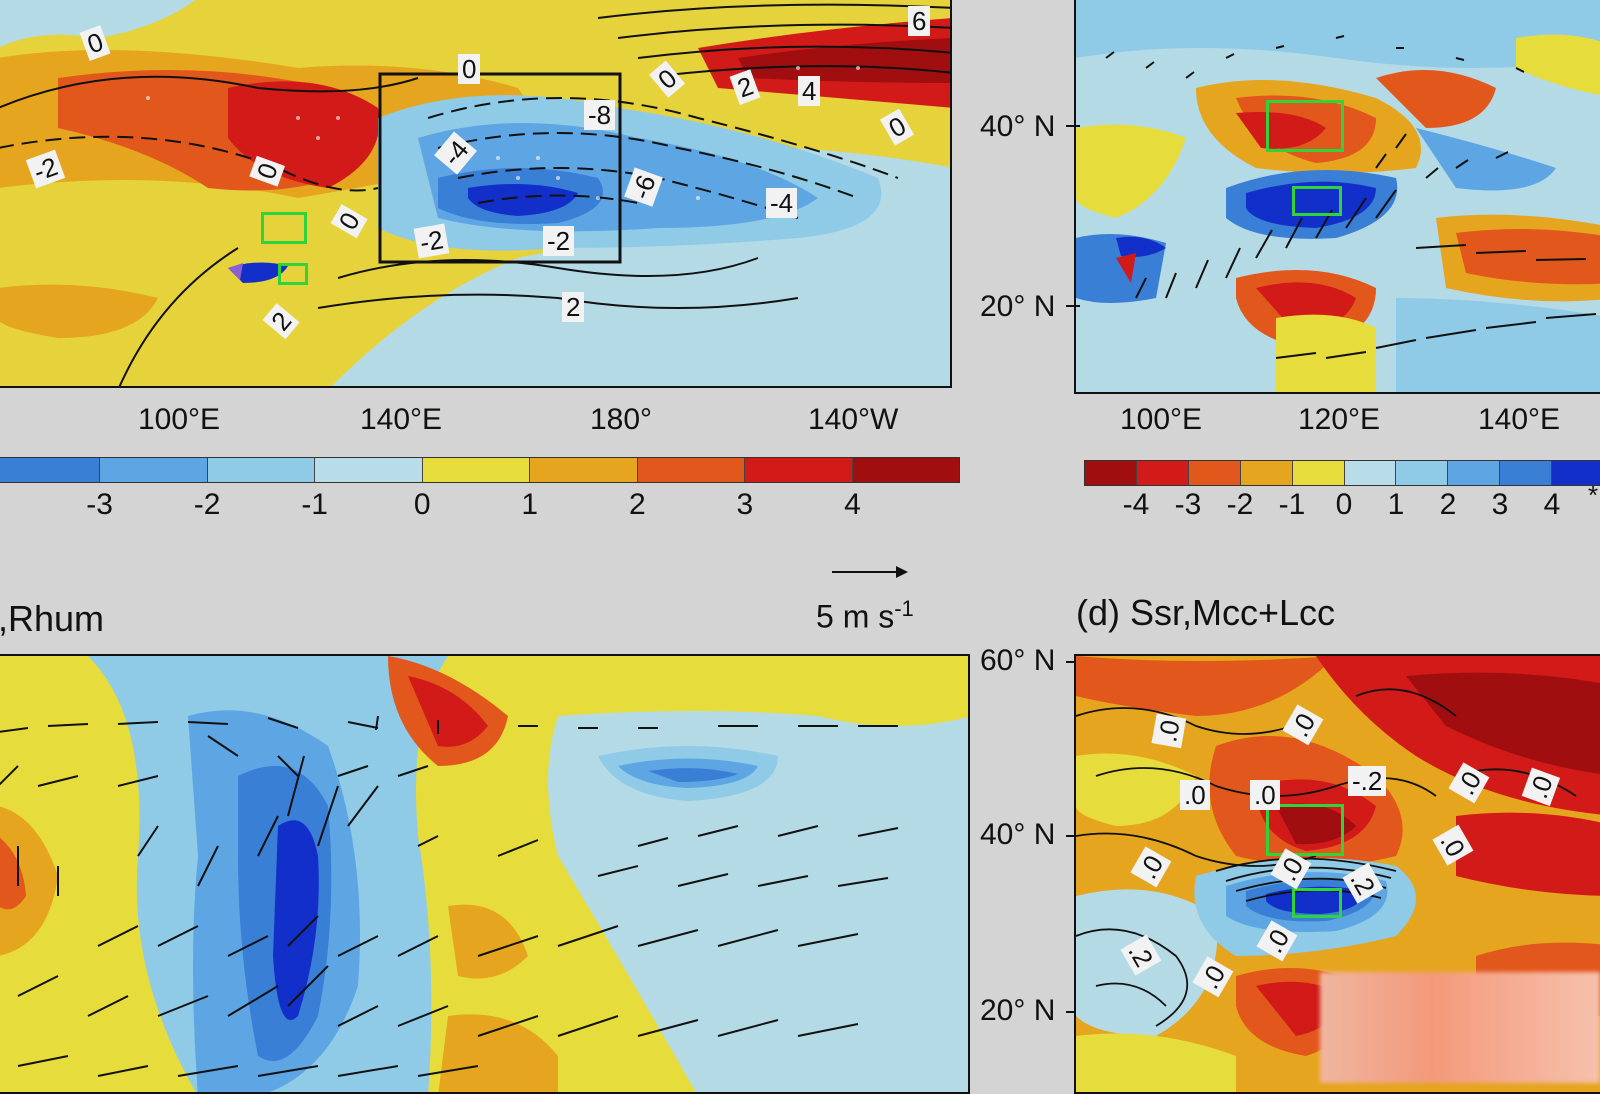 The height and width of the screenshot is (1094, 1600). I want to click on panel-b-colorbar-extra: *, so click(1593, 495).